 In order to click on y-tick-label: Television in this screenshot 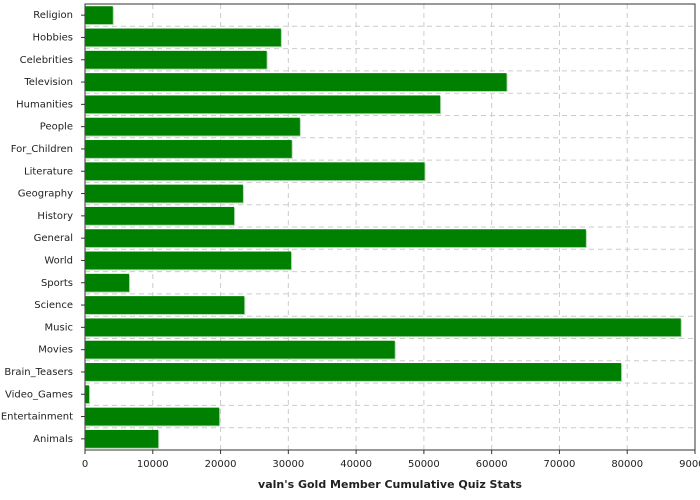, I will do `click(48, 82)`.